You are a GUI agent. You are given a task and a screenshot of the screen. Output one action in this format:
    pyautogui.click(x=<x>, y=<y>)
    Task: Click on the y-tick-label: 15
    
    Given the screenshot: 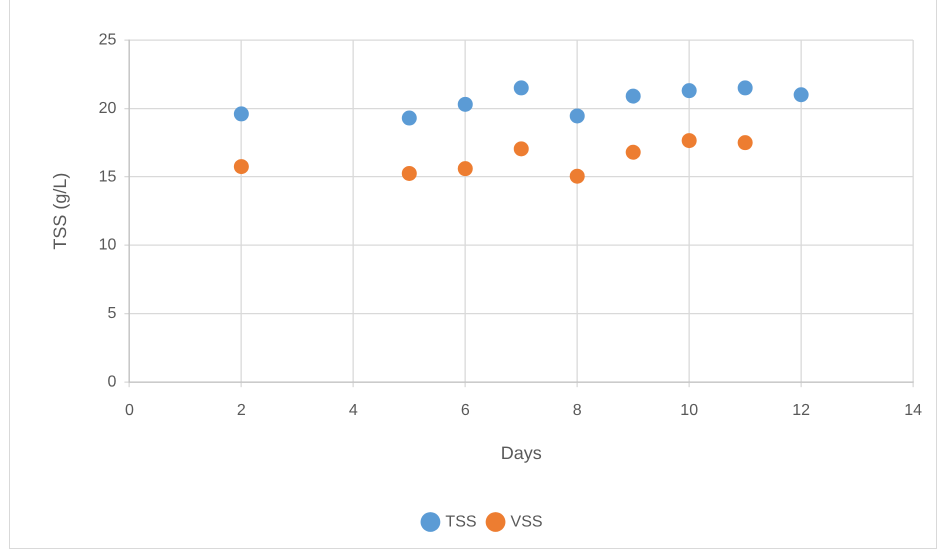 What is the action you would take?
    pyautogui.click(x=107, y=177)
    